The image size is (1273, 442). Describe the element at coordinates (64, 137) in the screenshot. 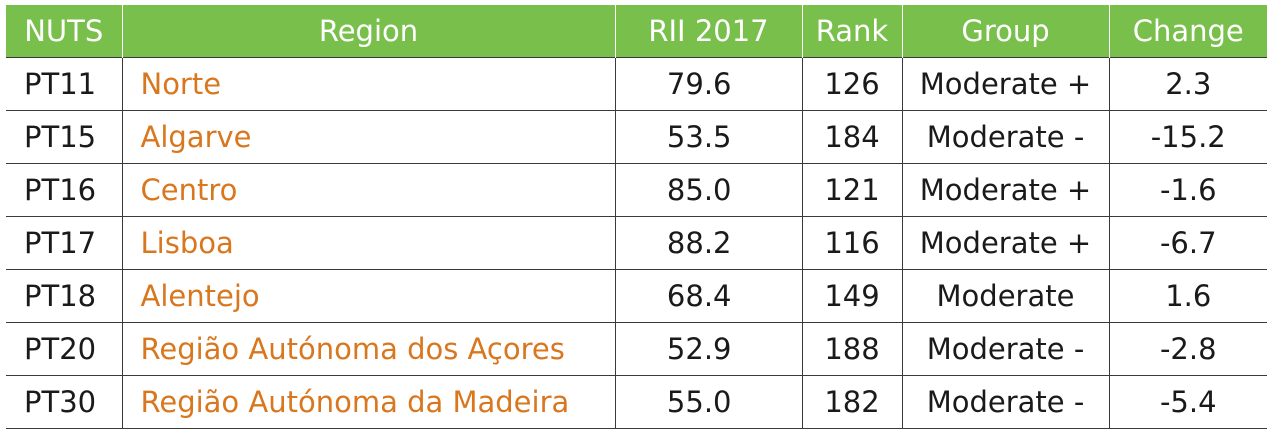

I see `cell-nuts: PT15` at that location.